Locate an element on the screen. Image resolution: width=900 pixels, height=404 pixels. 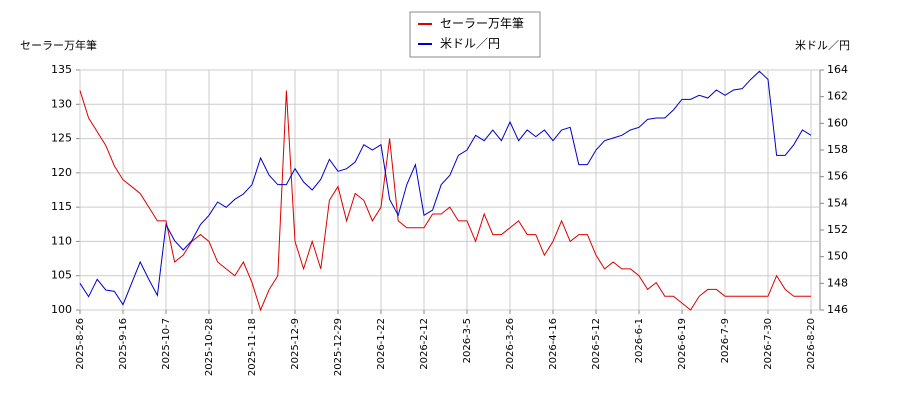
y2-tick-label: 156 is located at coordinates (837, 176).